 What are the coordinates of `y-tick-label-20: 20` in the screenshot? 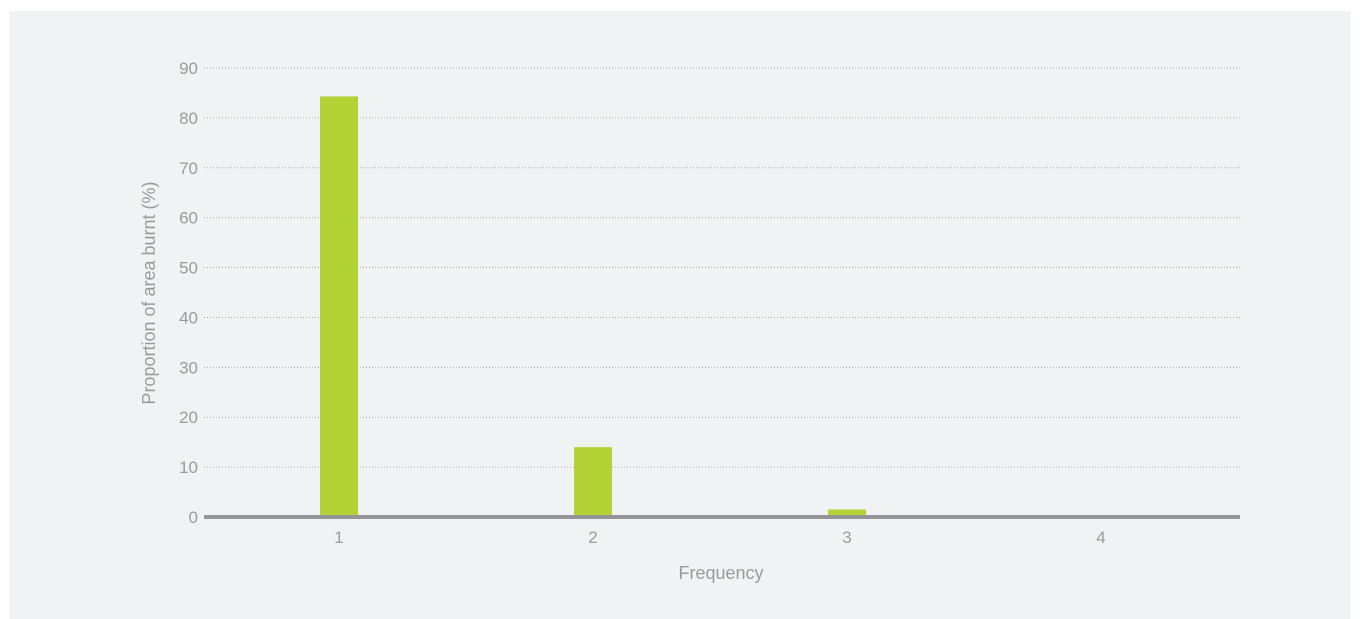 It's located at (188, 417).